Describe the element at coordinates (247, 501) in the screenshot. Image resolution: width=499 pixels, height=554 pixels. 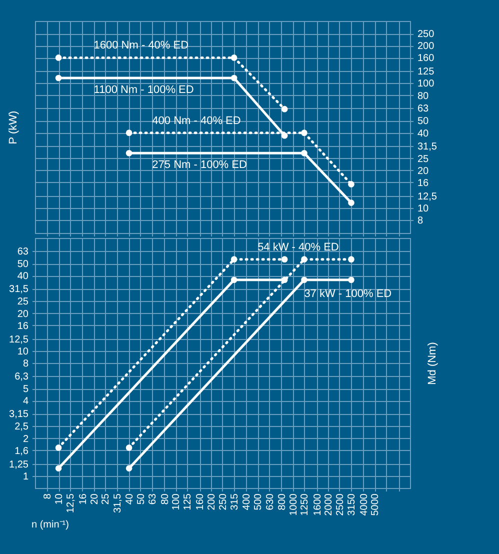
I see `x-tick-label: 400` at that location.